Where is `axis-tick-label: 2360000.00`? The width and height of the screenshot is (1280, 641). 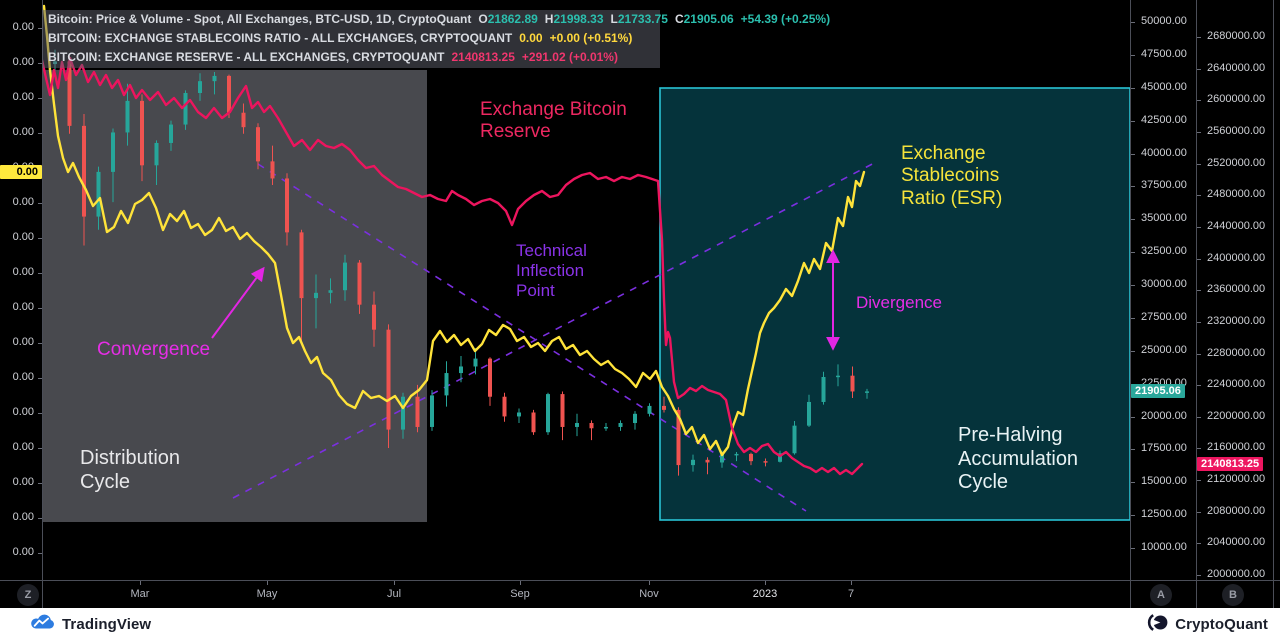 axis-tick-label: 2360000.00 is located at coordinates (1236, 289).